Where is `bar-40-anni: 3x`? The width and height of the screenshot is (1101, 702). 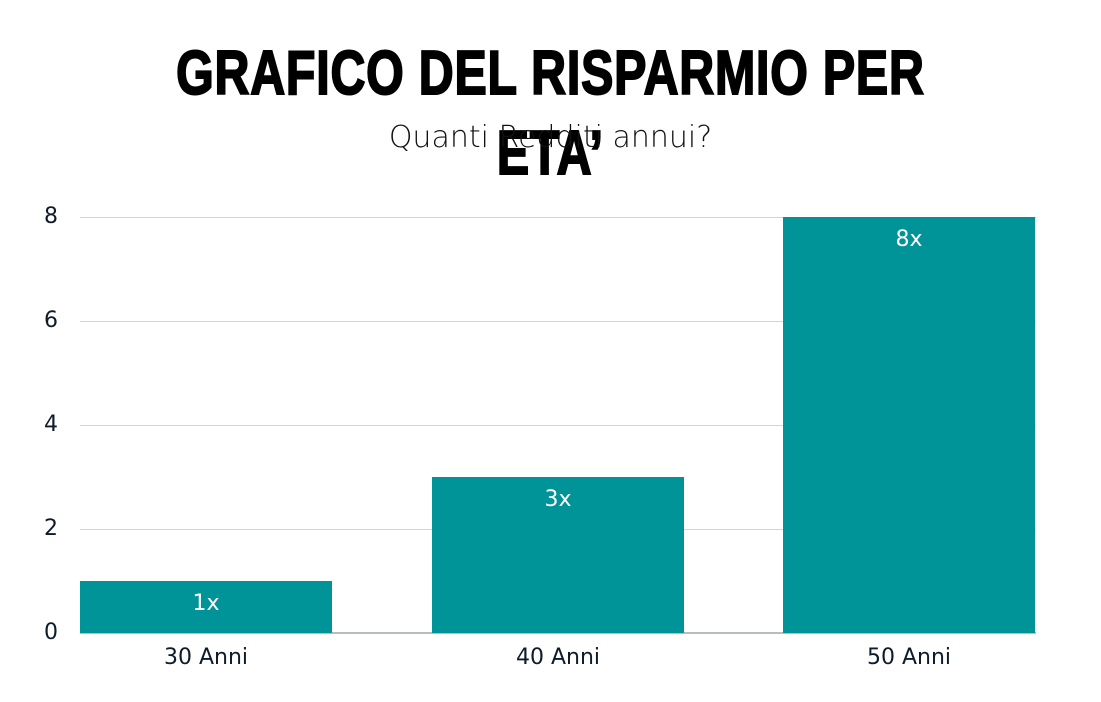
bar-40-anni: 3x is located at coordinates (558, 555).